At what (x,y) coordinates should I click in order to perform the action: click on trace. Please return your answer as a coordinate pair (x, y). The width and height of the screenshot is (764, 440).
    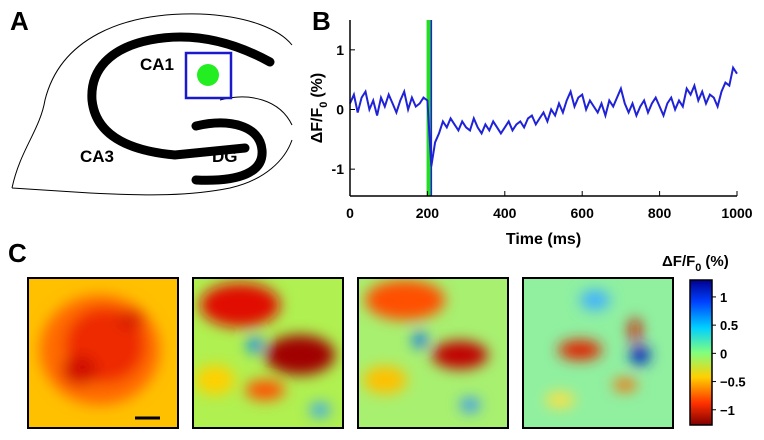
    Looking at the image, I should click on (543, 116).